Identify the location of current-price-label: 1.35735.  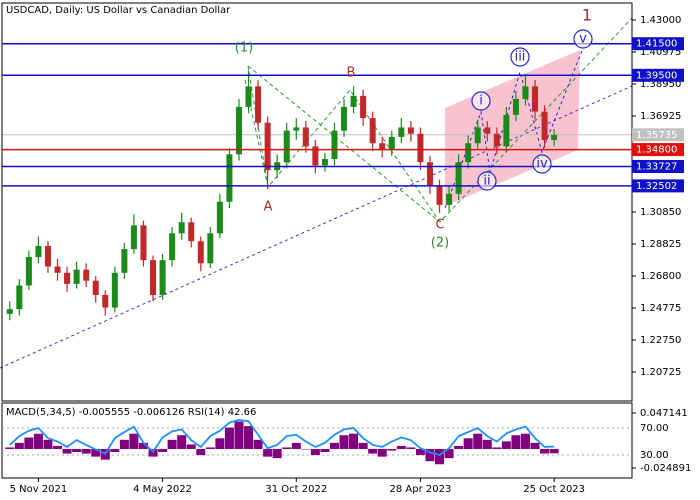
(656, 135).